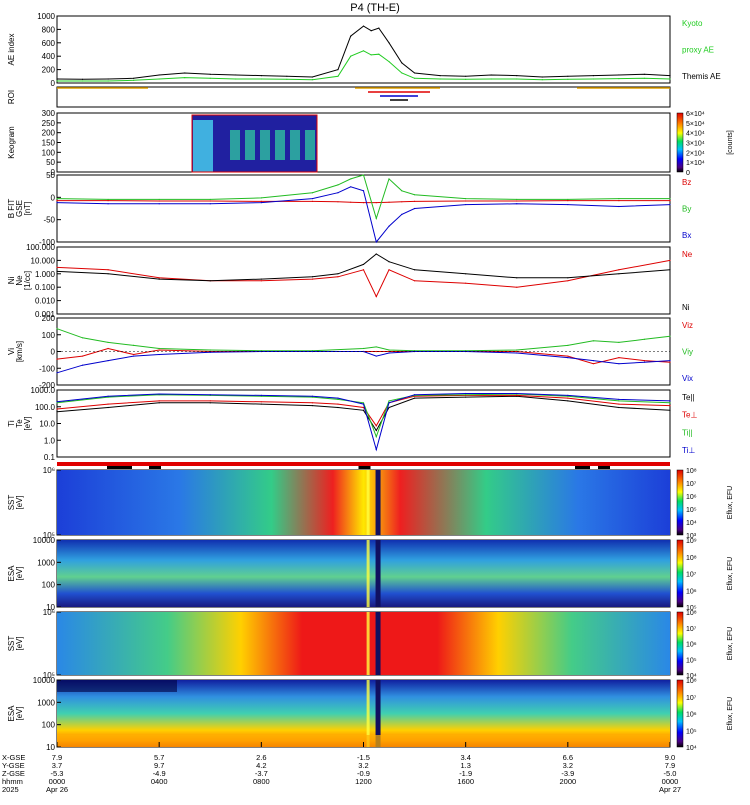 The image size is (750, 805). Describe the element at coordinates (11, 209) in the screenshot. I see `y-axis-title: B FIT` at that location.